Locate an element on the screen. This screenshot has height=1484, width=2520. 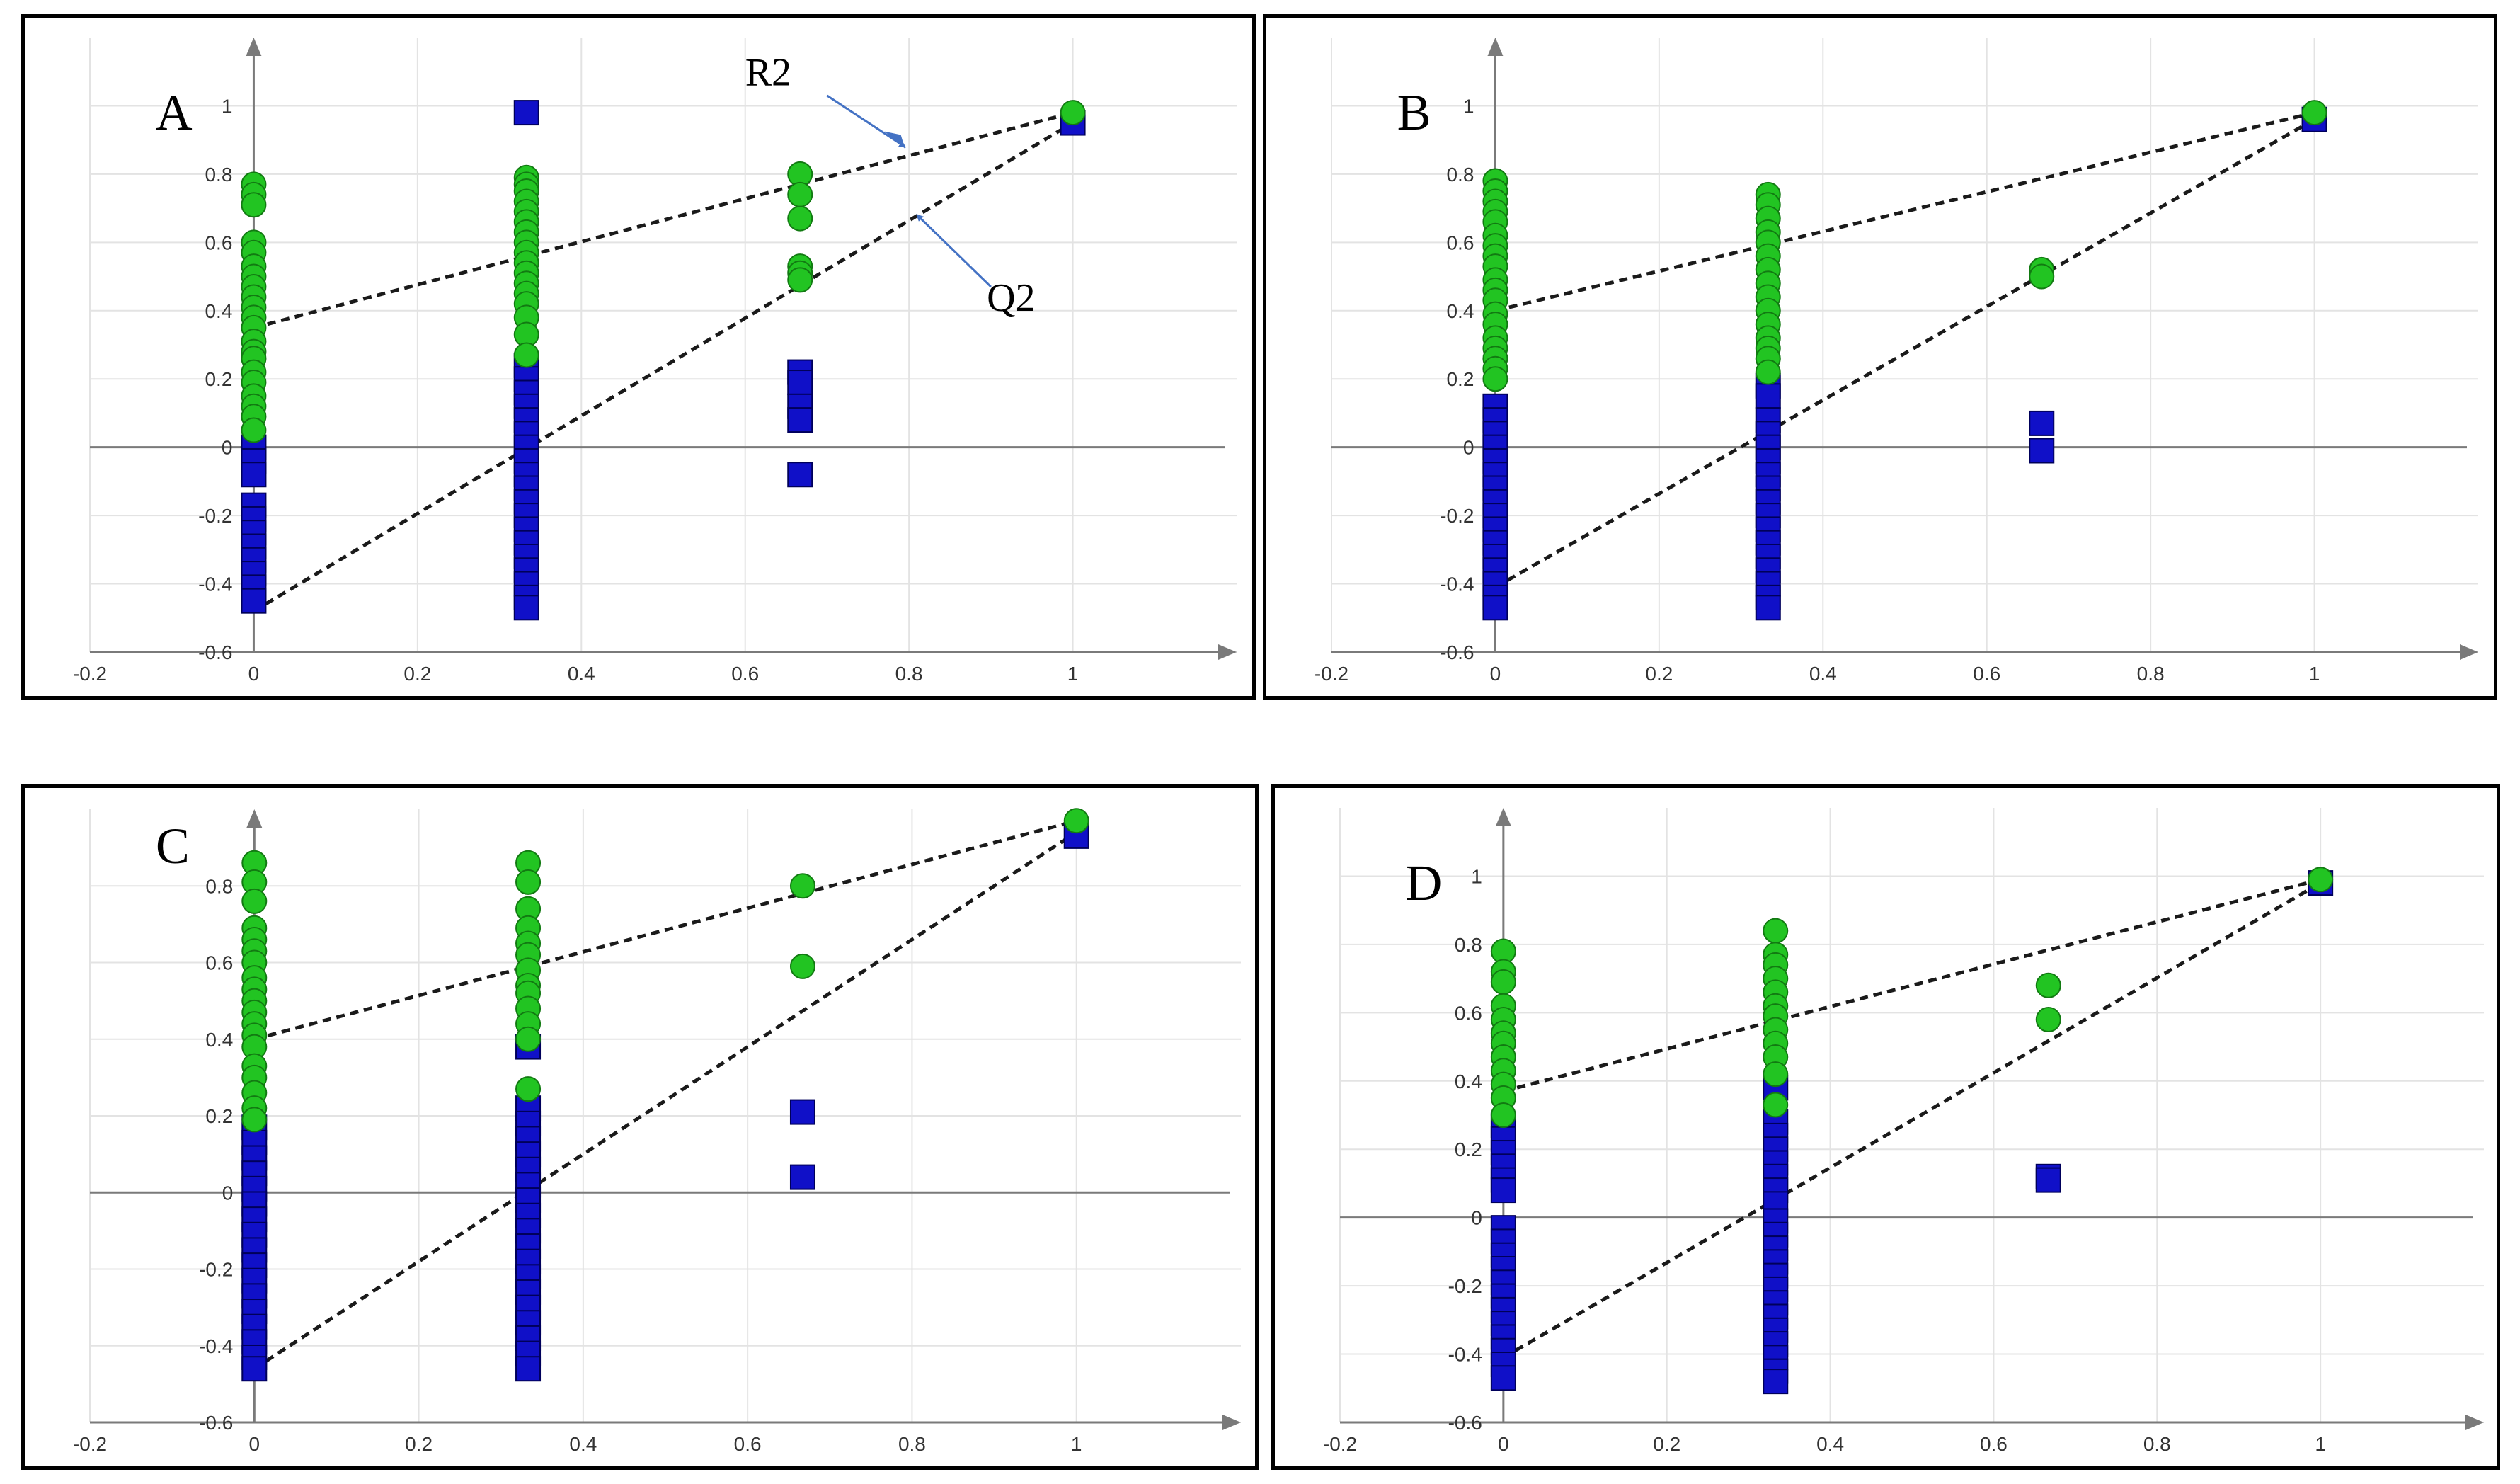
r2-regression-line is located at coordinates (1904, 211).